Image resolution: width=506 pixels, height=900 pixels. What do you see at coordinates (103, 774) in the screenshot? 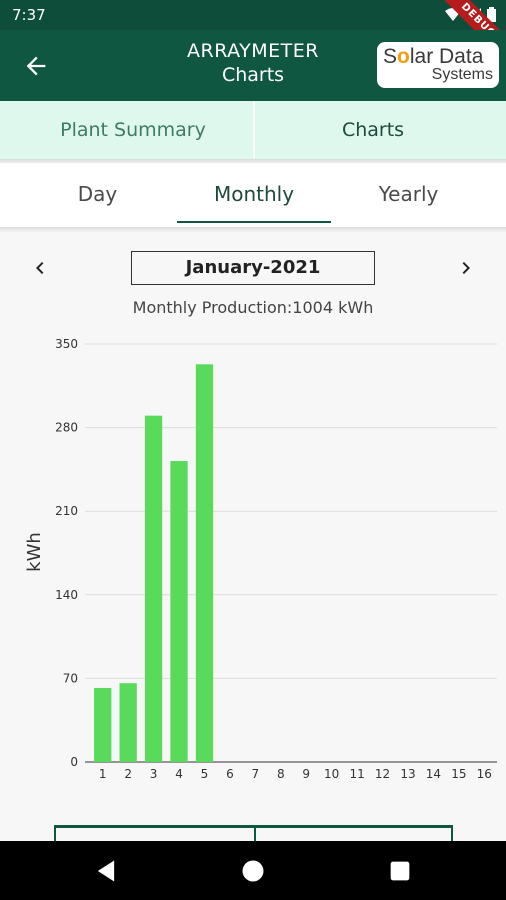
I see `x-tick-label: 1` at bounding box center [103, 774].